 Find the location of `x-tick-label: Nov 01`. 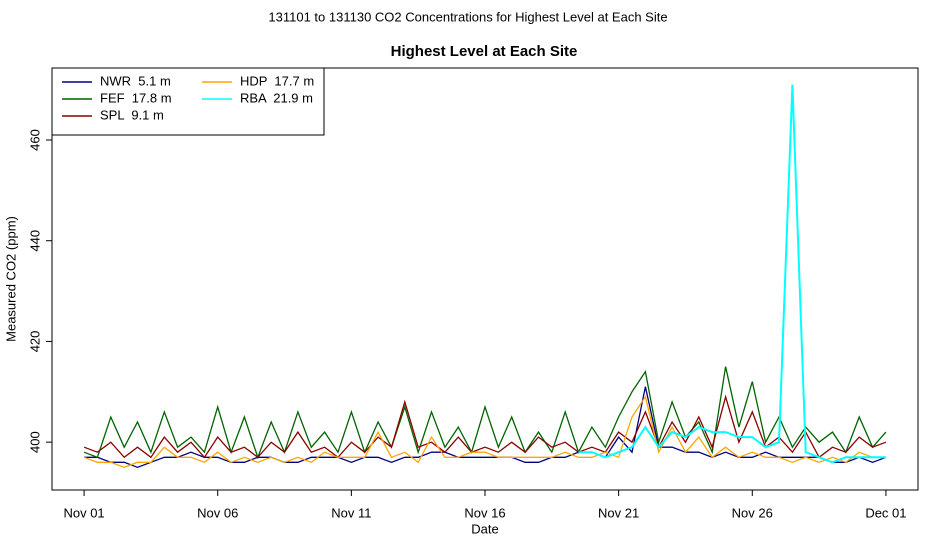

x-tick-label: Nov 01 is located at coordinates (83, 512).